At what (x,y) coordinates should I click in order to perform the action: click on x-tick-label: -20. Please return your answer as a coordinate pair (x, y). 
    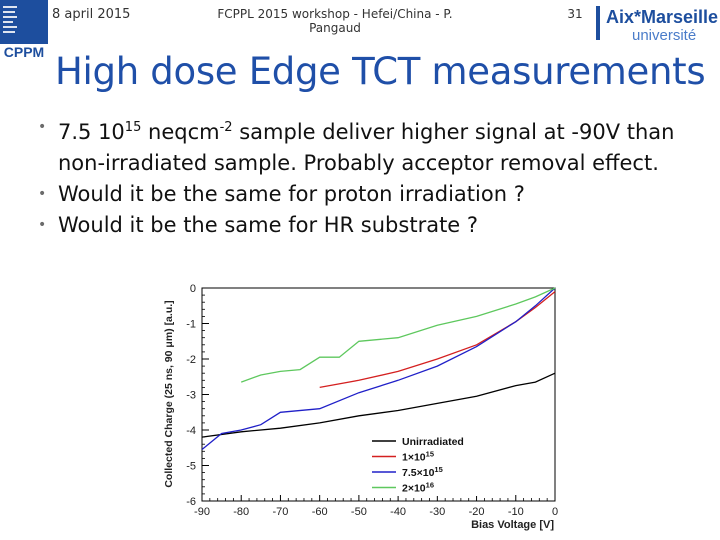
    Looking at the image, I should click on (477, 512).